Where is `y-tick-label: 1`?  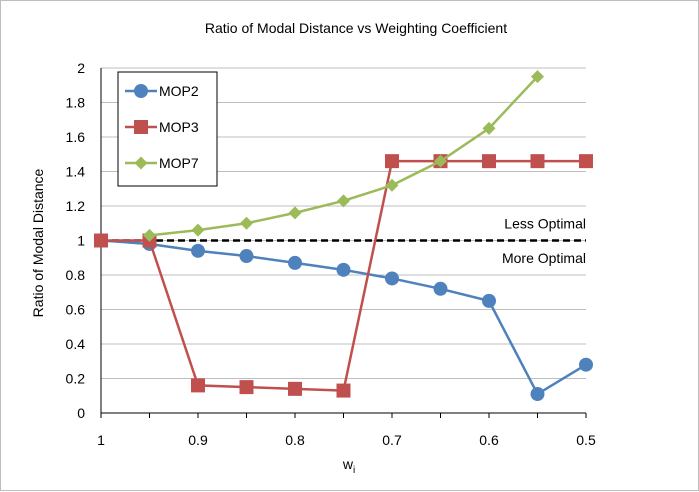
y-tick-label: 1 is located at coordinates (81, 241).